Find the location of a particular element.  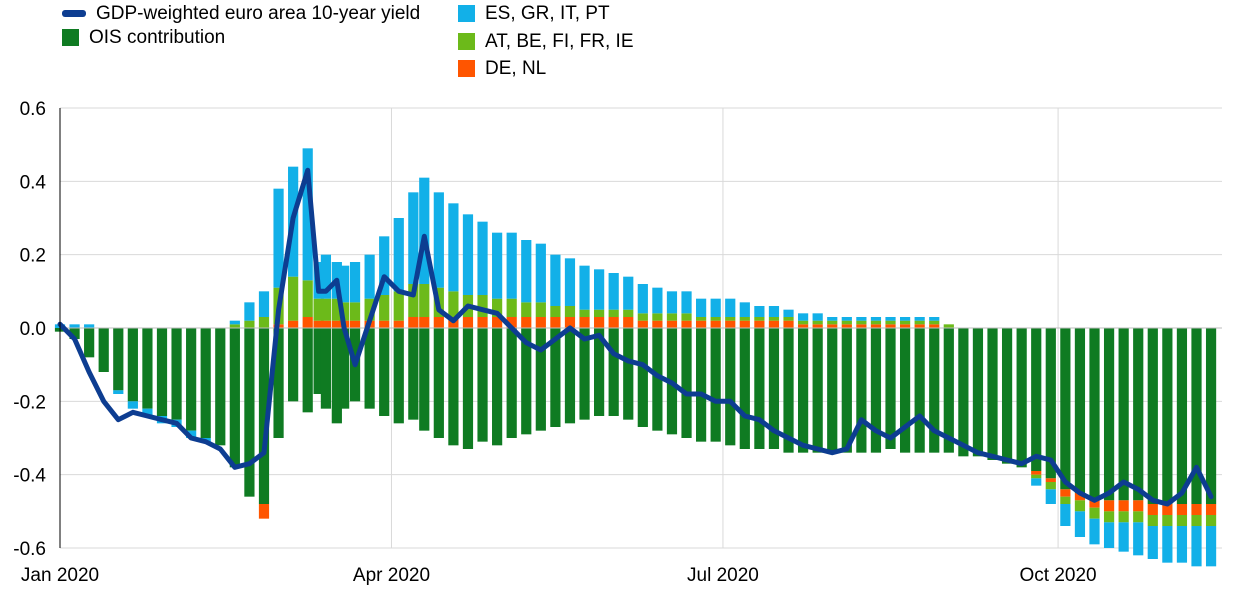

legend-label-semicore: AT, BE, FI, FR, IE is located at coordinates (559, 41).